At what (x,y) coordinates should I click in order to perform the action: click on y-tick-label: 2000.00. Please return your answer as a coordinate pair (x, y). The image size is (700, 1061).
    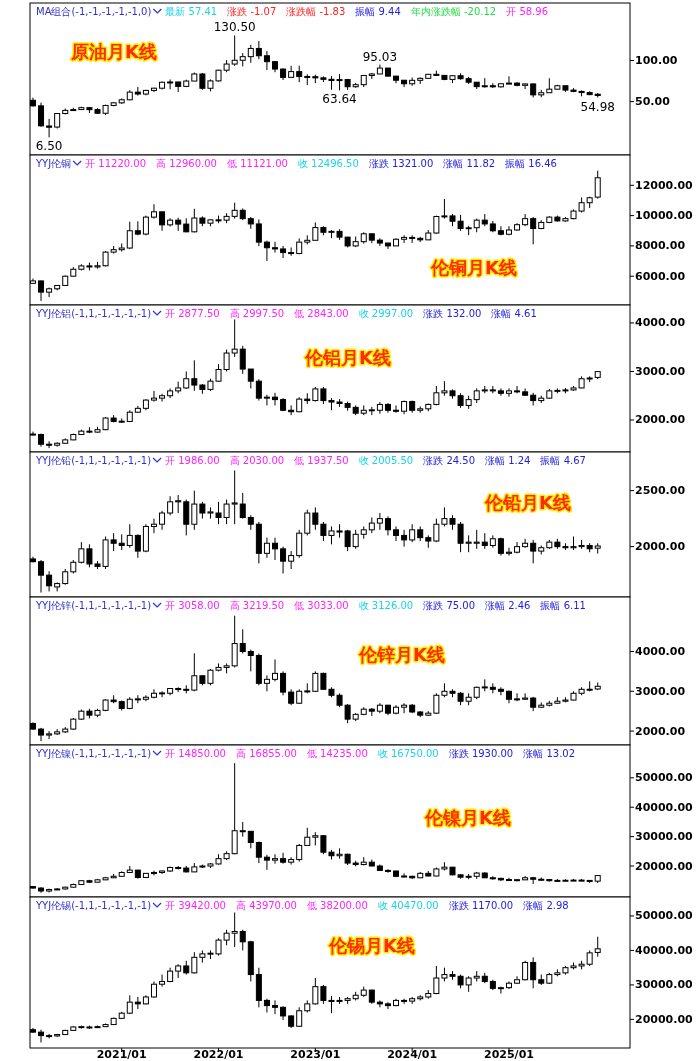
    Looking at the image, I should click on (660, 420).